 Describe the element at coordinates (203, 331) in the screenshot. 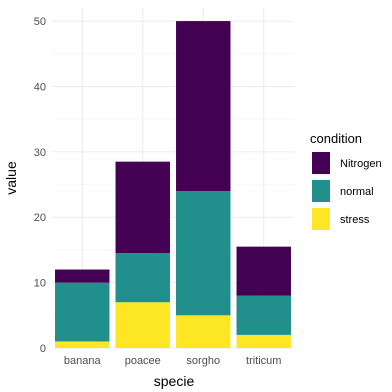

I see `bar-sorgho-stress` at that location.